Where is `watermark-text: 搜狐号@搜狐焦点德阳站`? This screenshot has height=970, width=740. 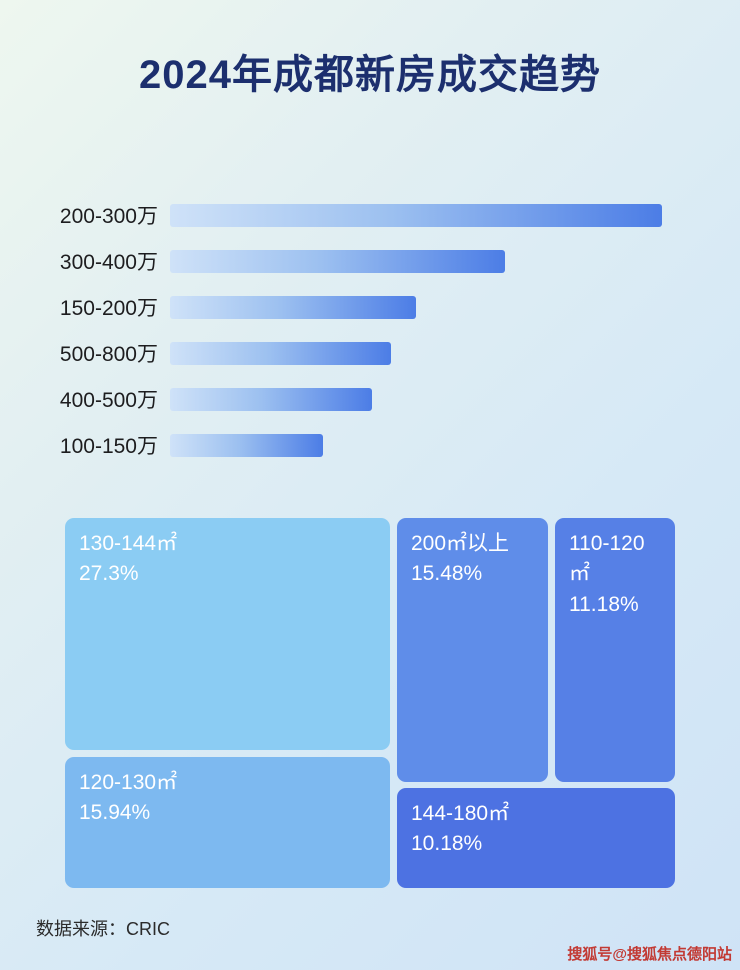 watermark-text: 搜狐号@搜狐焦点德阳站 is located at coordinates (649, 954).